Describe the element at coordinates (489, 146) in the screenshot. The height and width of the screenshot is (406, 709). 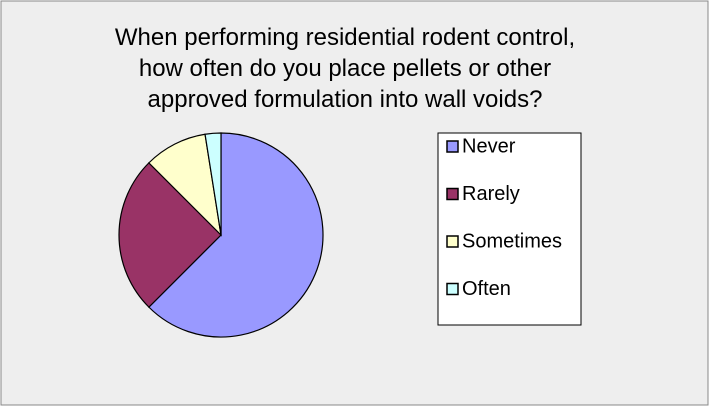
I see `legend-label: Never` at that location.